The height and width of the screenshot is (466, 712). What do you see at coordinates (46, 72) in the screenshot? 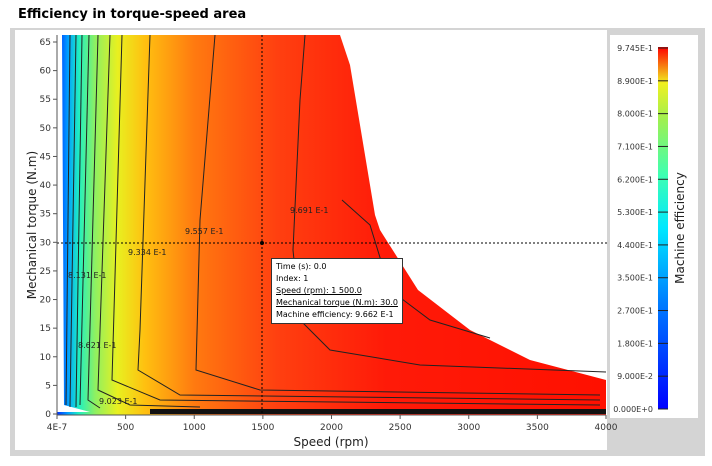
I see `y-tick-label: 60` at bounding box center [46, 72].